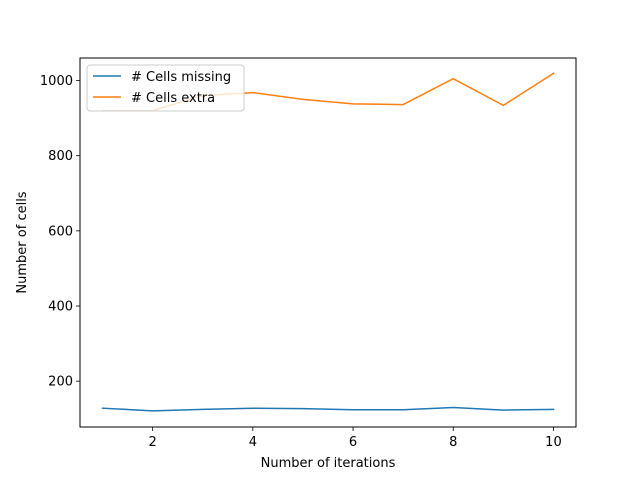 This screenshot has height=485, width=640. Describe the element at coordinates (60, 156) in the screenshot. I see `y-tick-label: 800` at that location.